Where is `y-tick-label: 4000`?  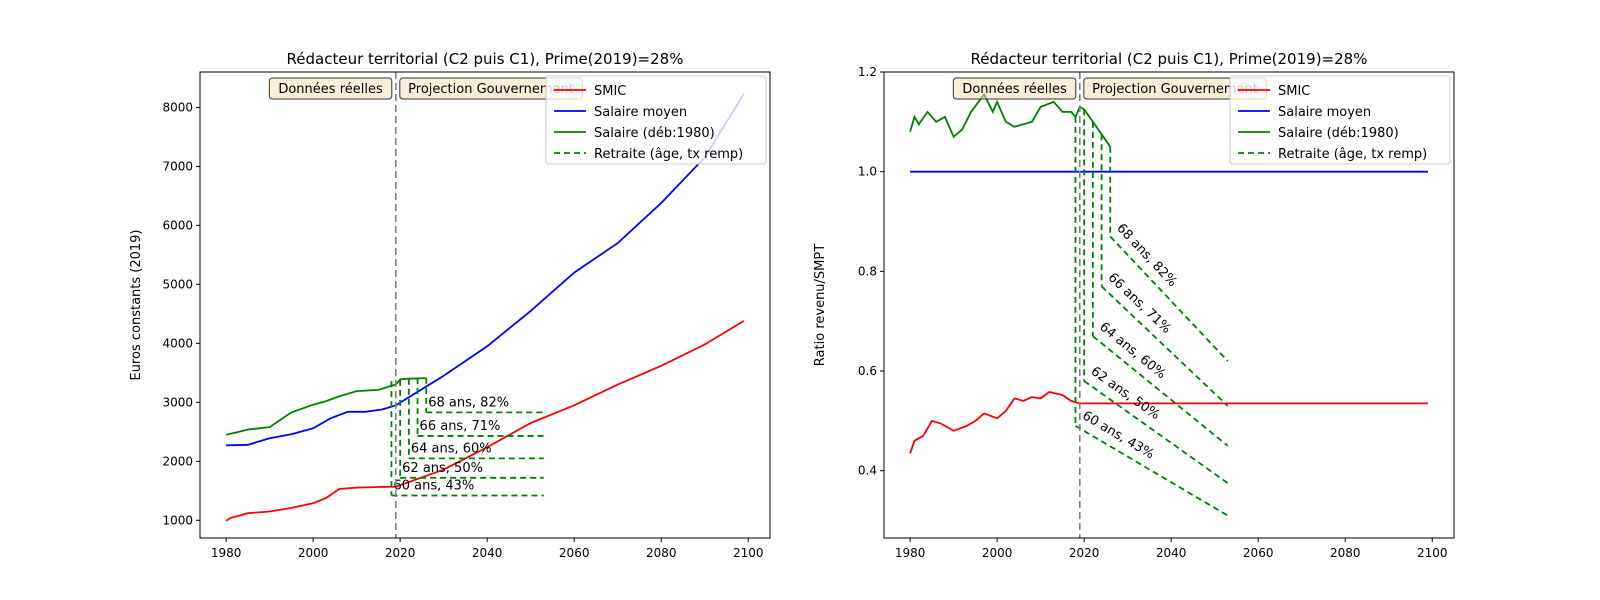
y-tick-label: 4000 is located at coordinates (177, 343).